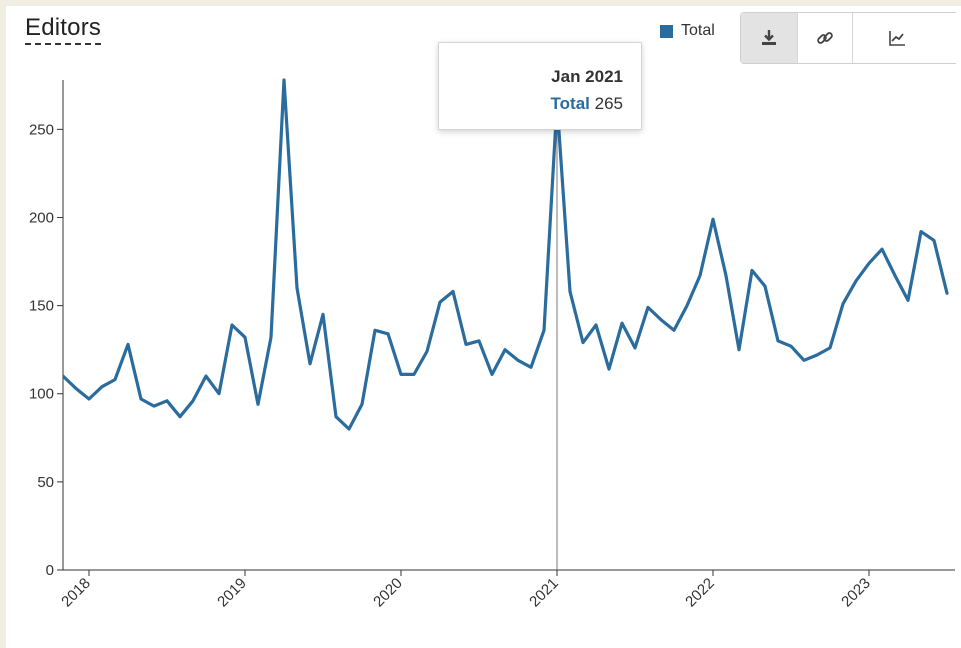 This screenshot has height=648, width=961. Describe the element at coordinates (540, 86) in the screenshot. I see `chart-tooltip: Jan 2021 Total 265` at that location.